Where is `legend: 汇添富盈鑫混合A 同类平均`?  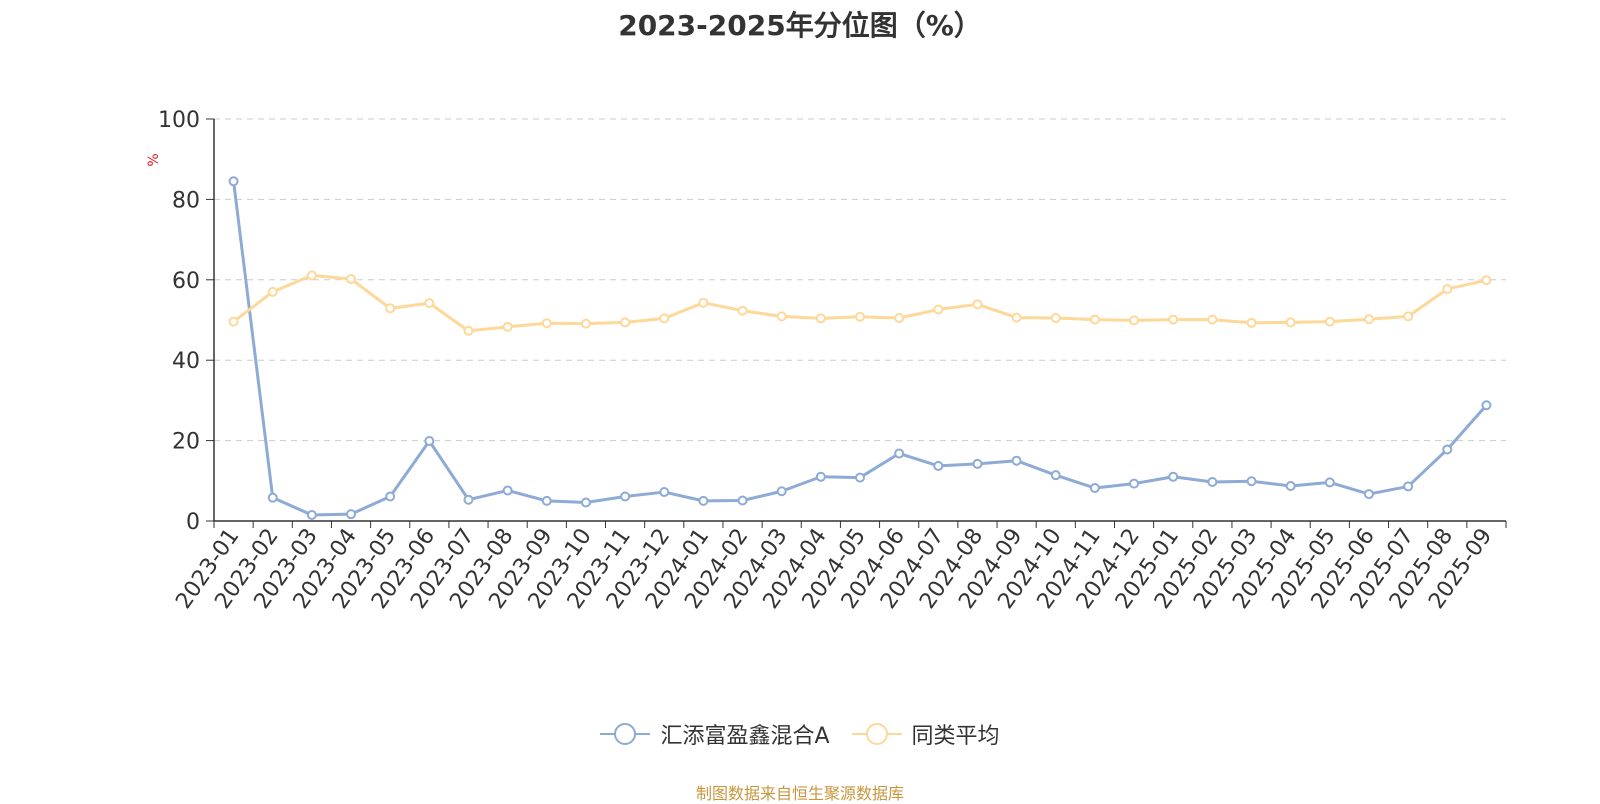
legend: 汇添富盈鑫混合A 同类平均 is located at coordinates (800, 734).